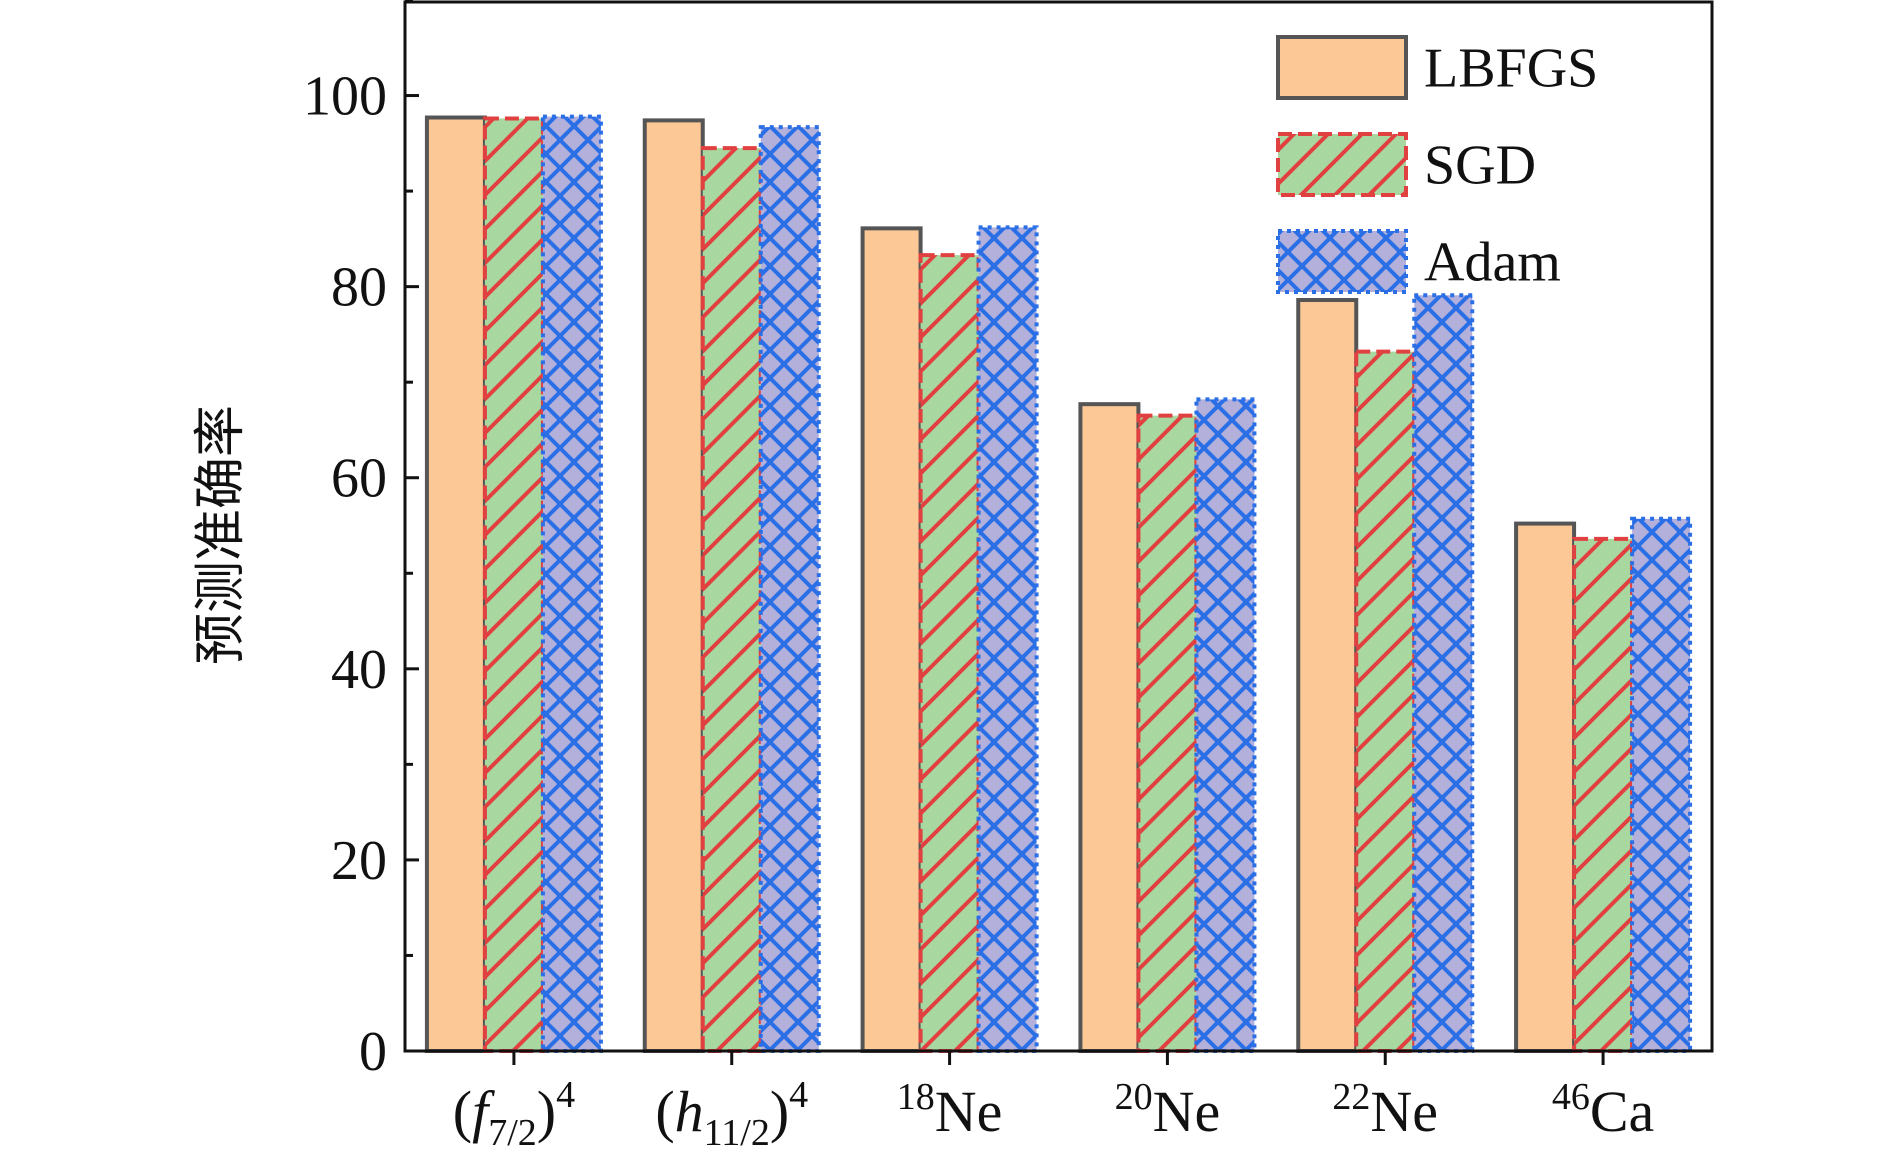 This screenshot has width=1890, height=1159. Describe the element at coordinates (221, 535) in the screenshot. I see `y-axis-title: 预测准确率` at that location.